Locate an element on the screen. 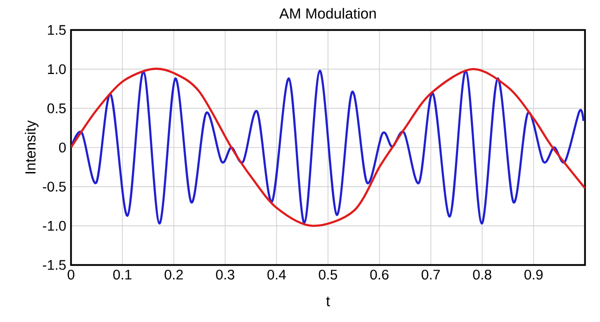 The image size is (600, 322). x-tick-label: 0.8 is located at coordinates (482, 275).